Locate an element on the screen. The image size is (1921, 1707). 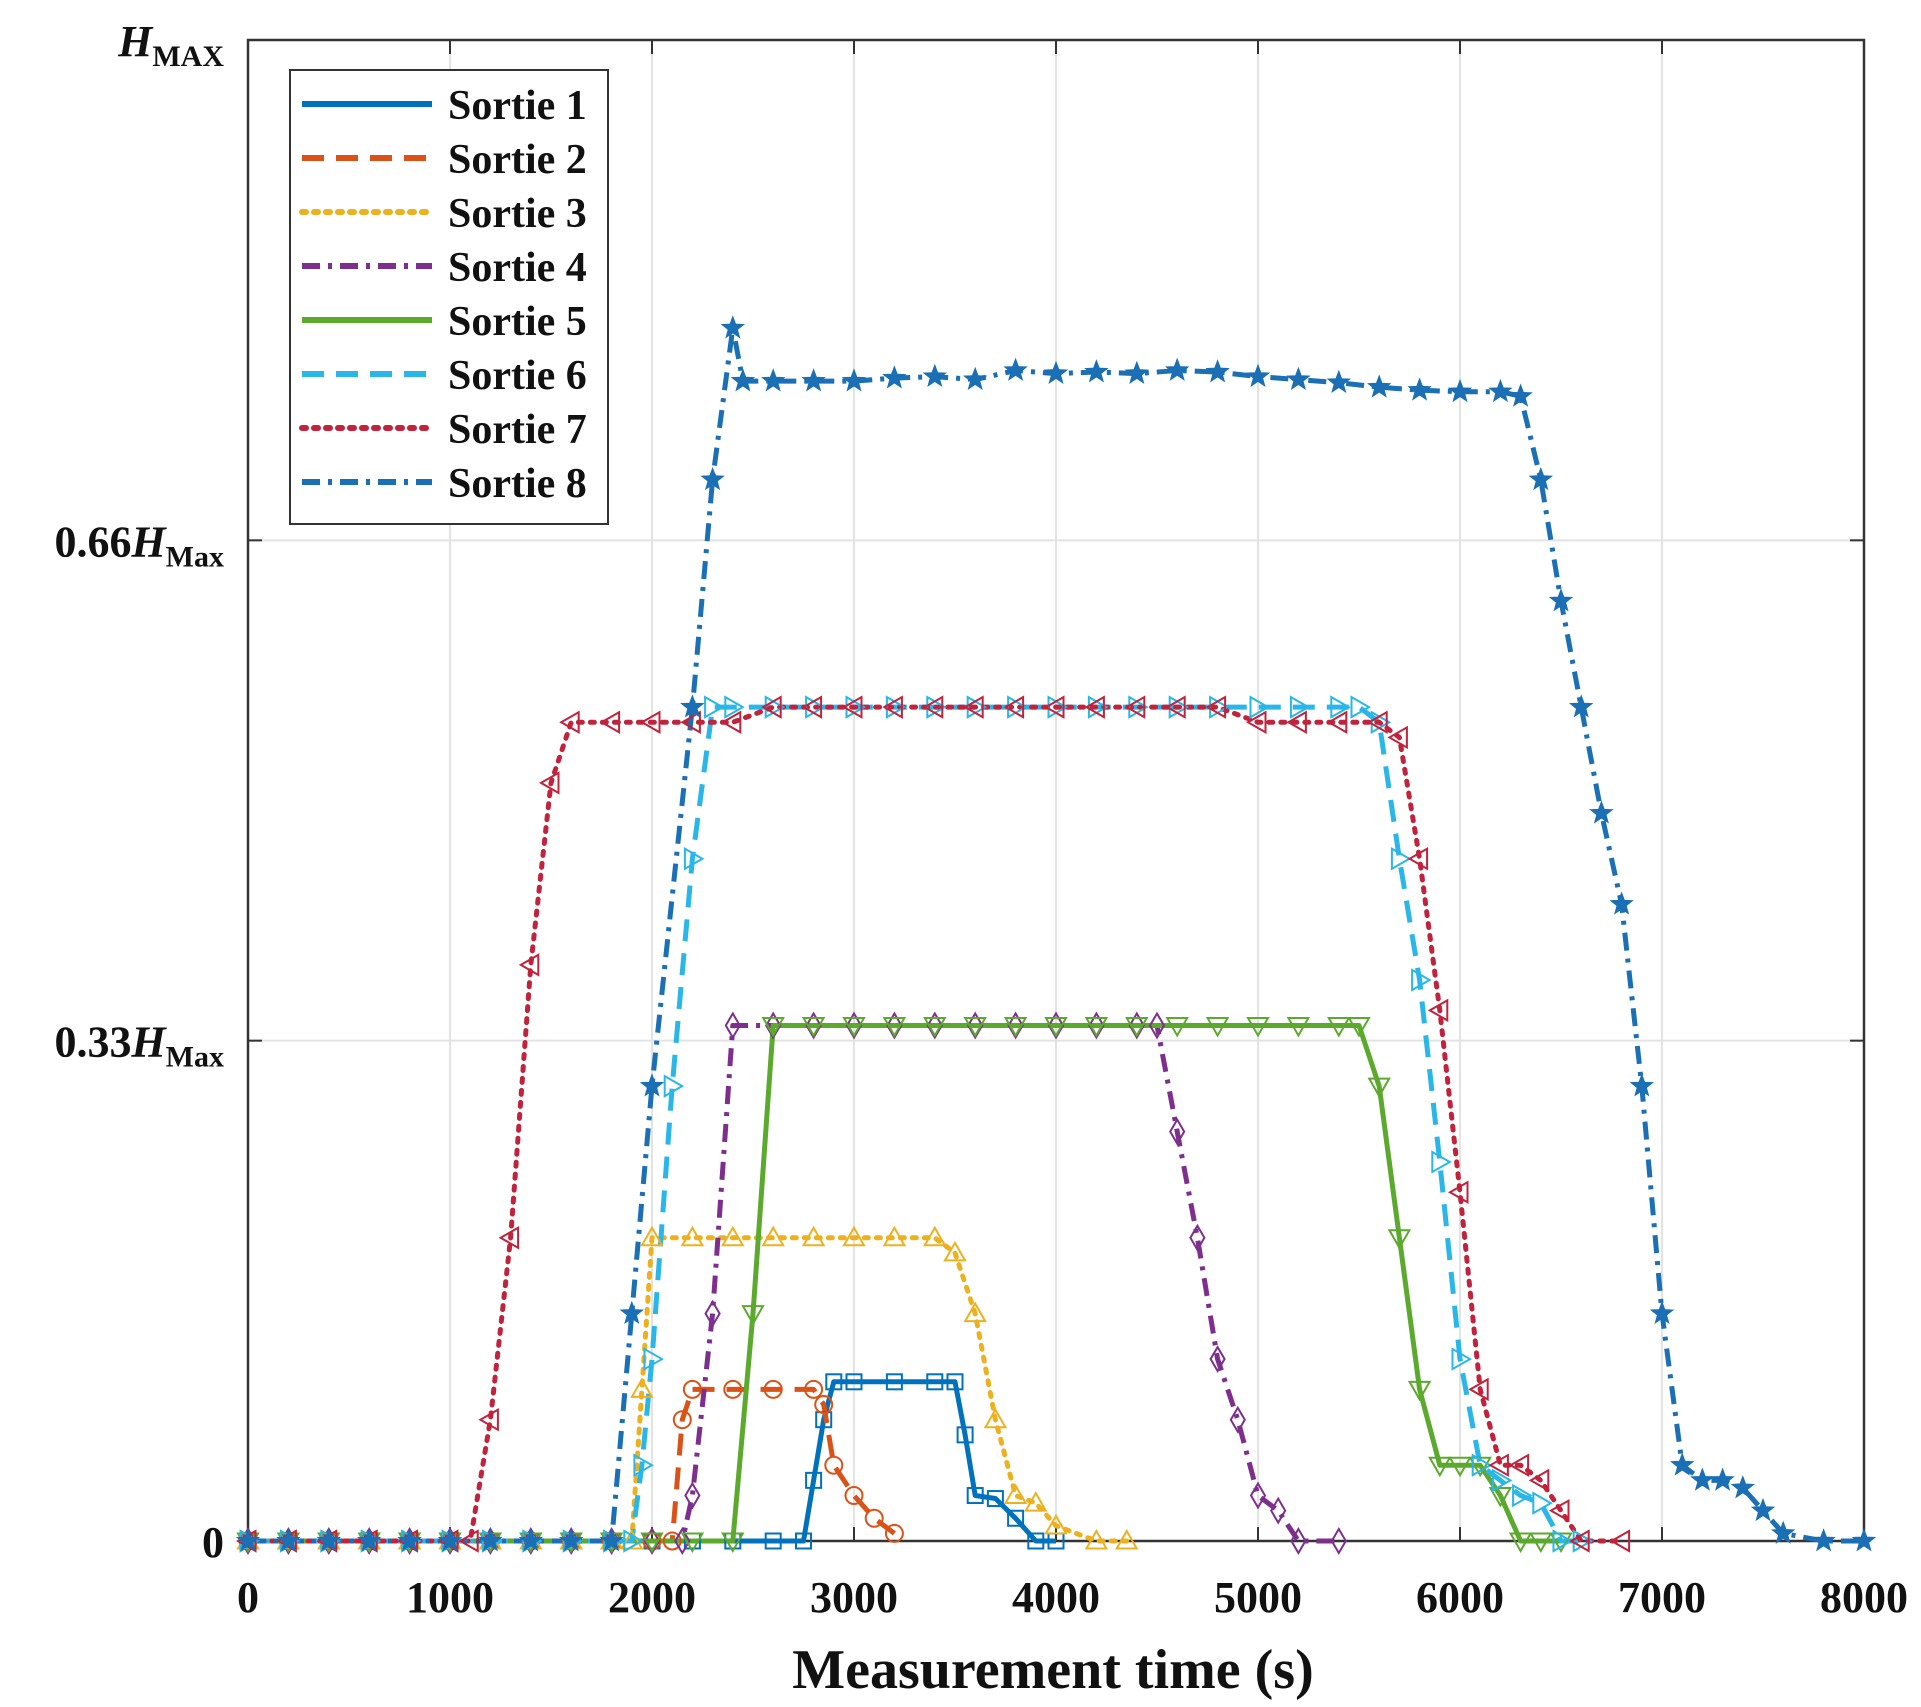
y-tick-label: 0.66HMax is located at coordinates (139, 545).